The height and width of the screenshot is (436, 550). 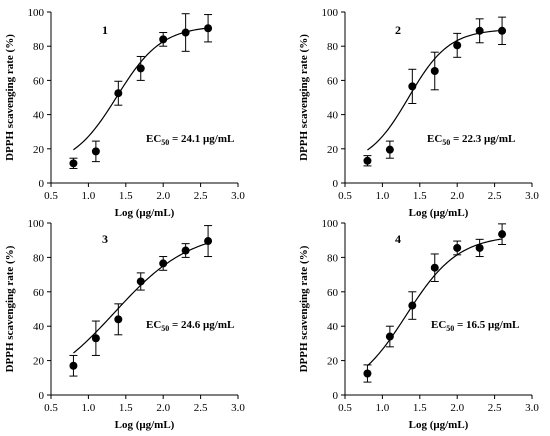 I want to click on panel-number: 1, so click(x=105, y=30).